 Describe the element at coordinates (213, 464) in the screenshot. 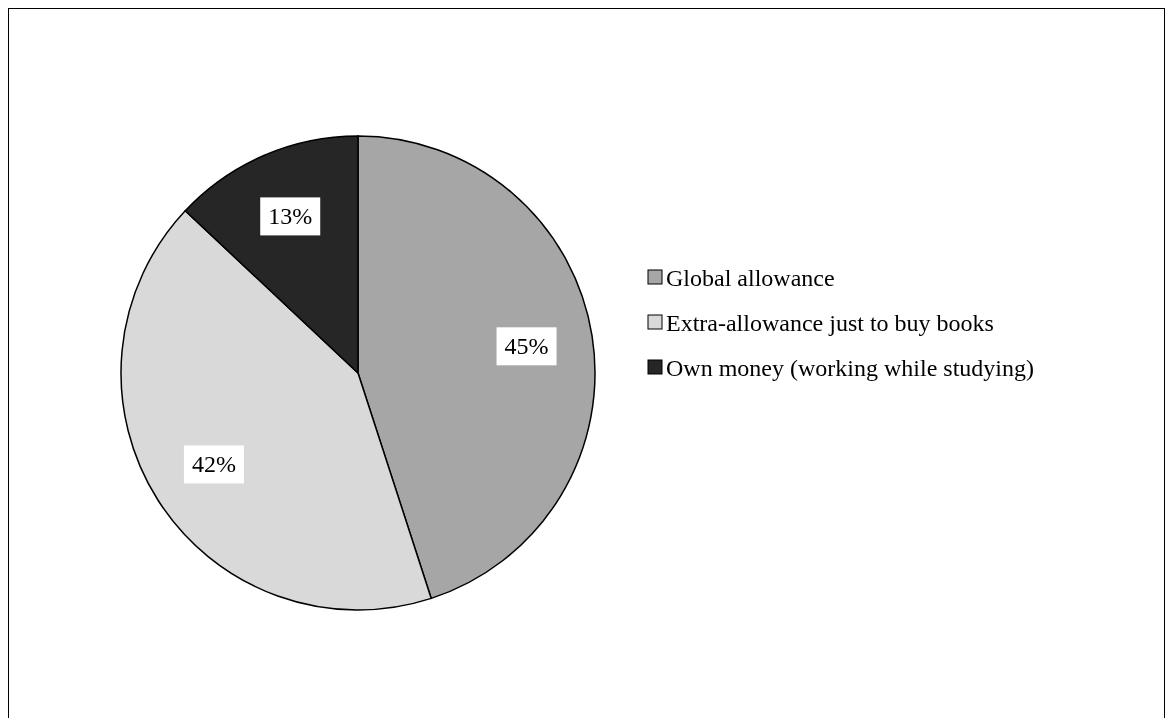

I see `data-label: 42%` at that location.